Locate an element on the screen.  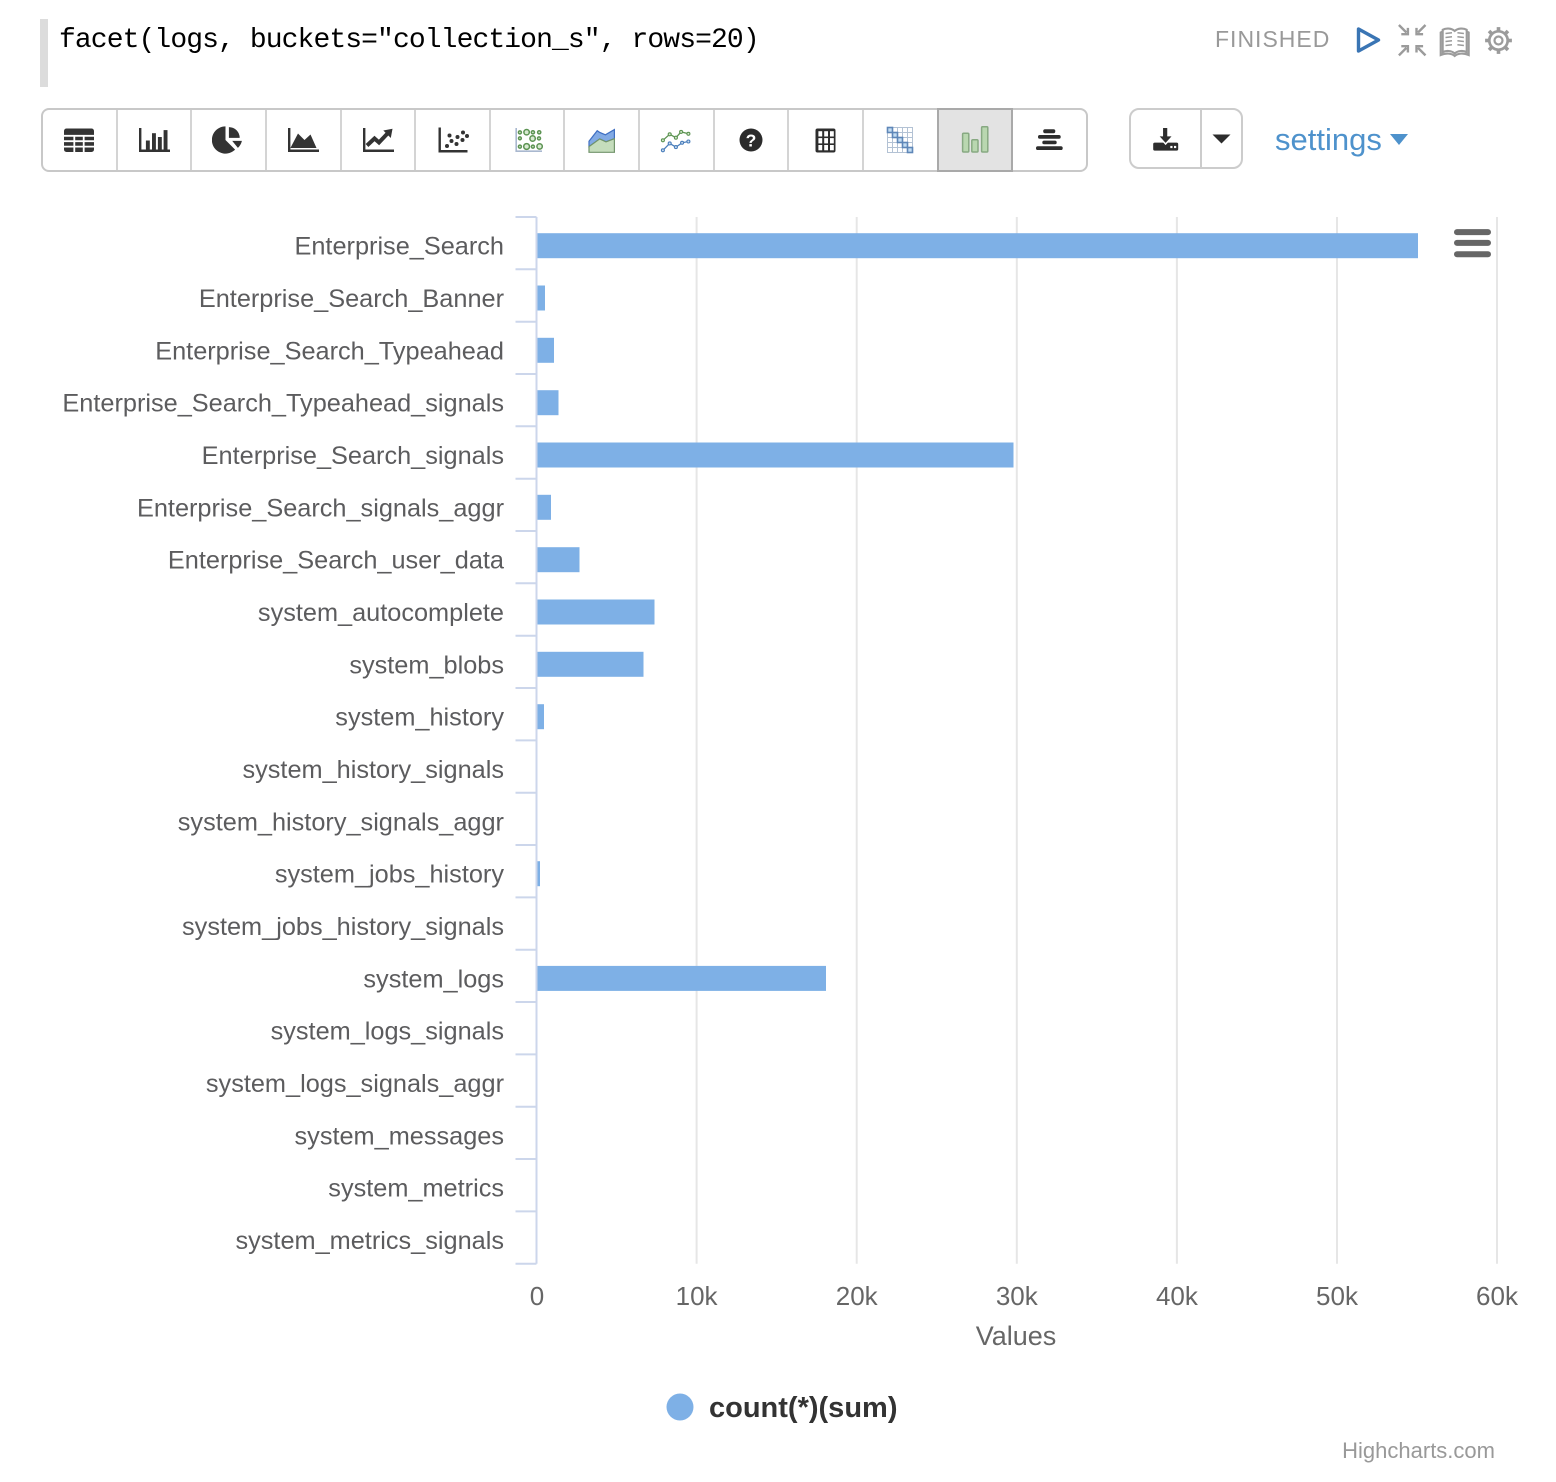
svg-text: system_blobs is located at coordinates (426, 665).